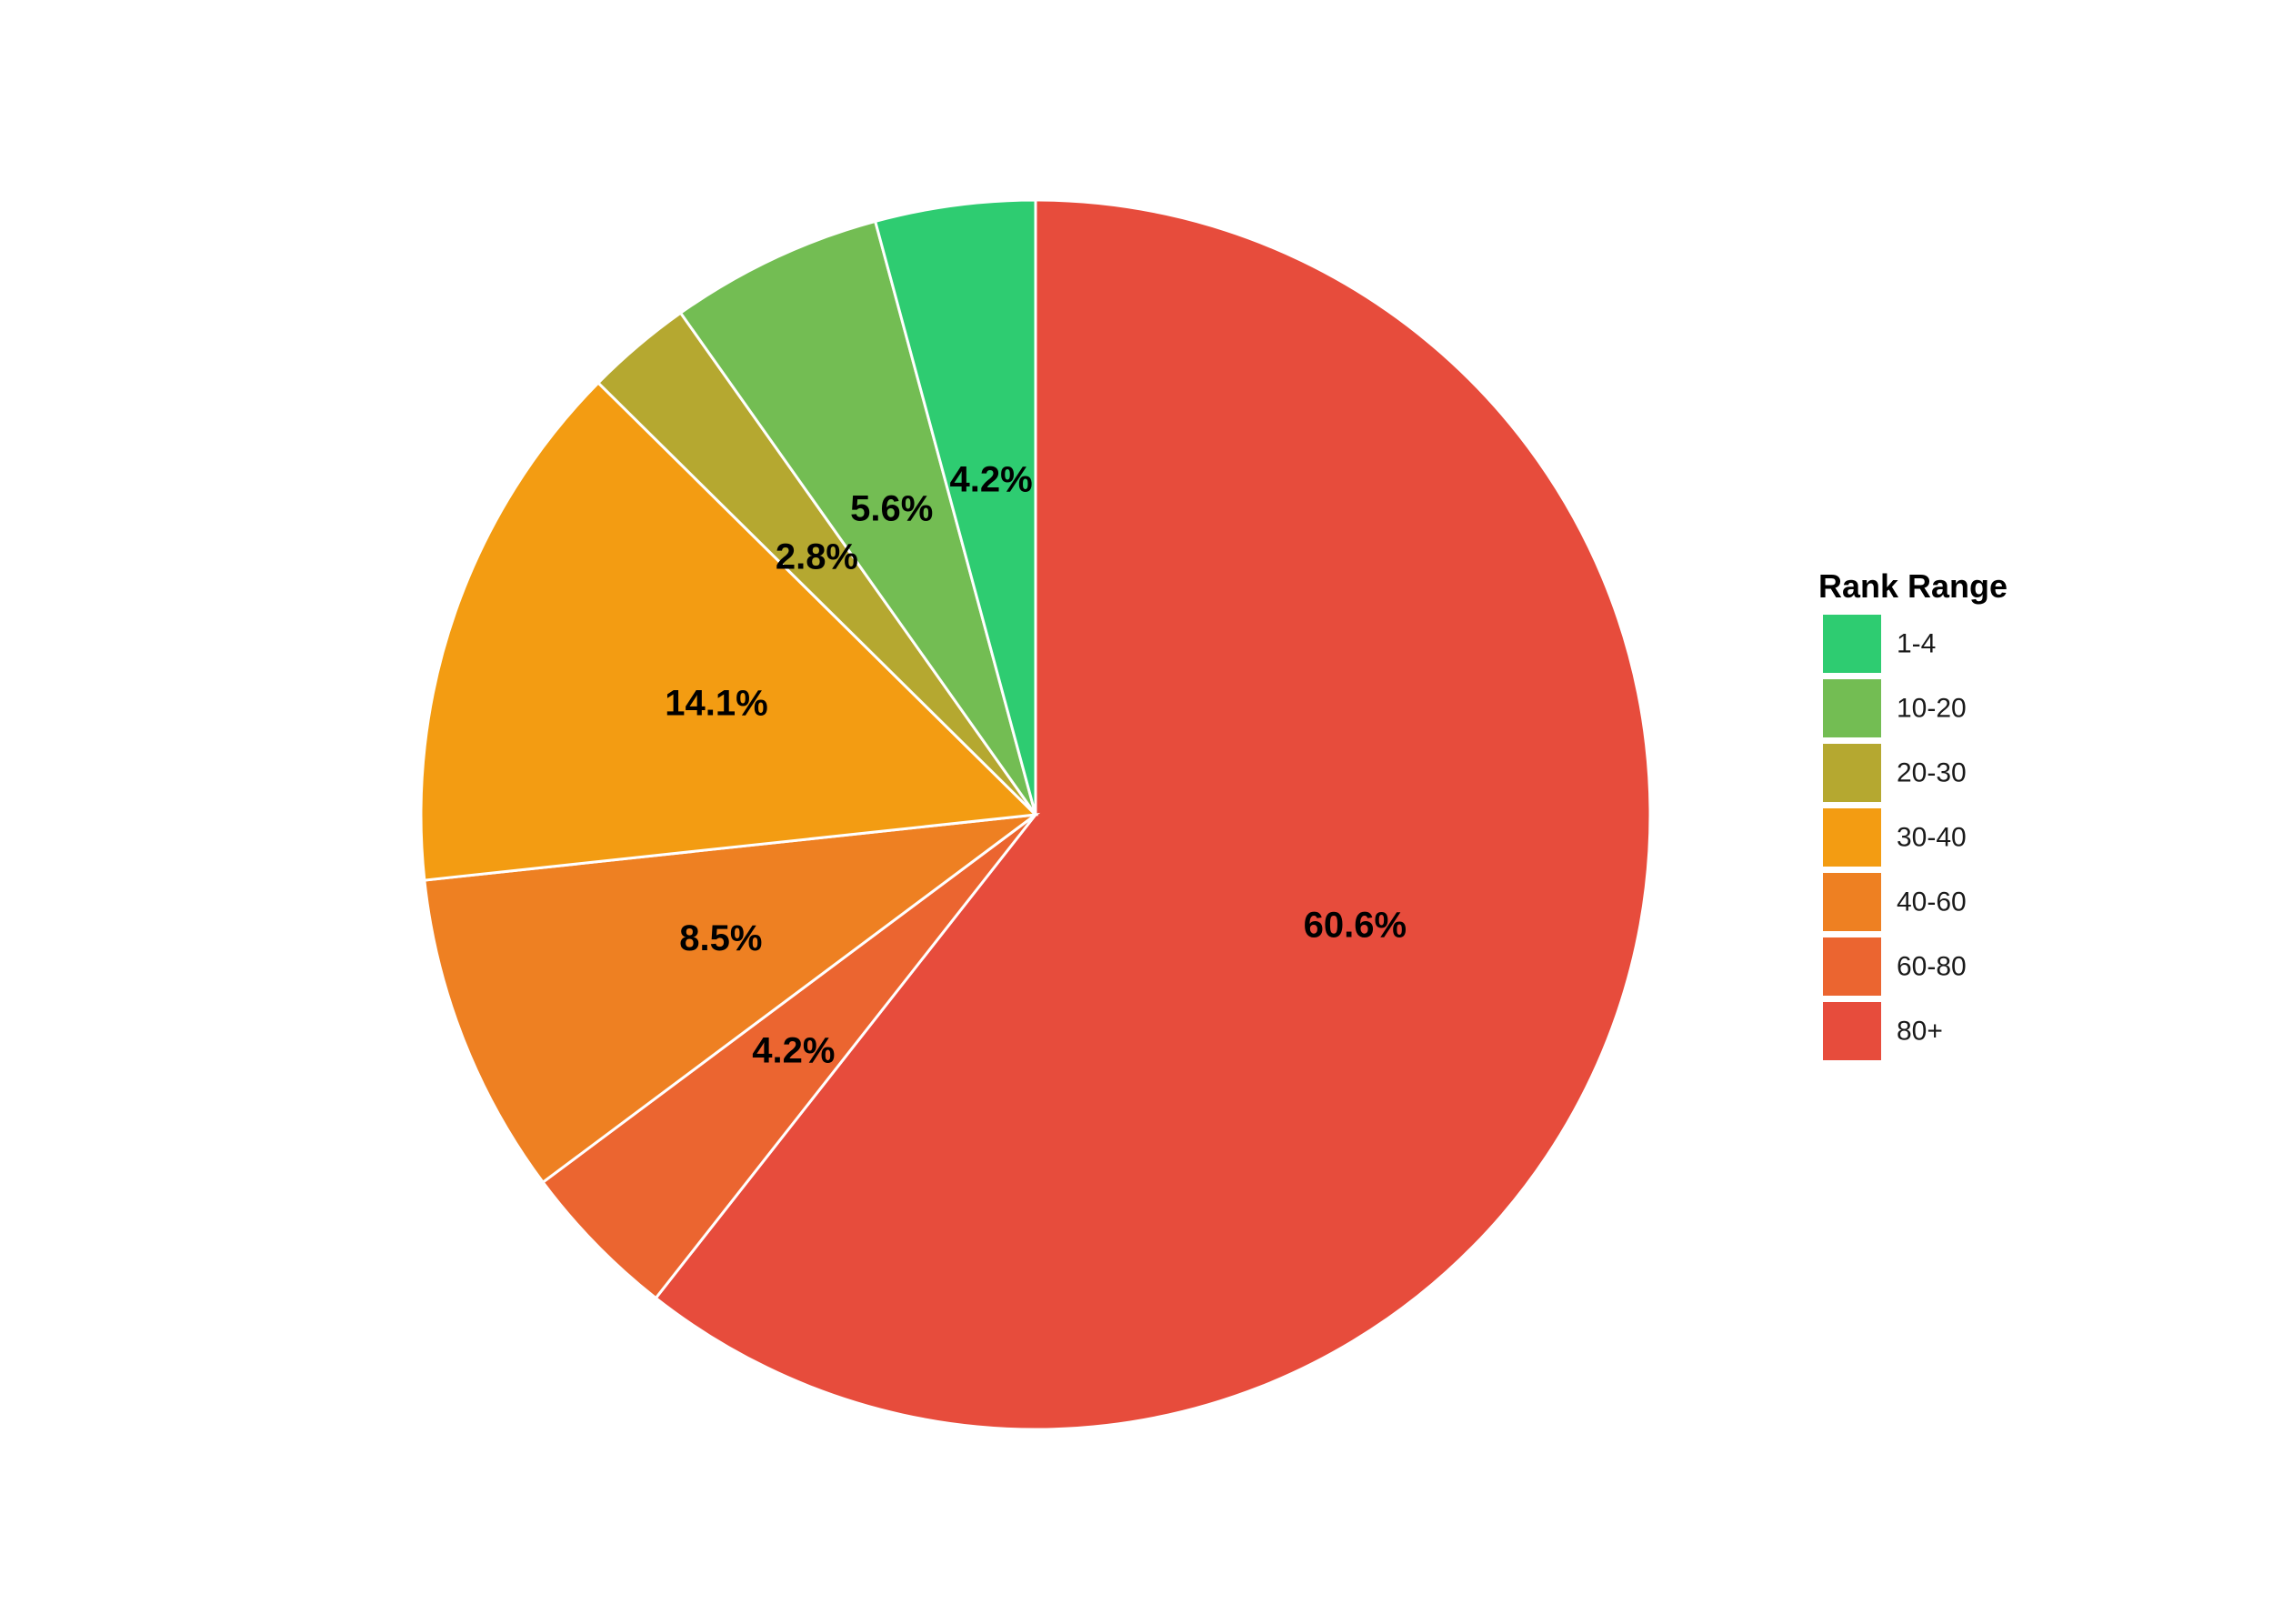  Describe the element at coordinates (817, 557) in the screenshot. I see `slice-label-20-30: 2.8%` at that location.